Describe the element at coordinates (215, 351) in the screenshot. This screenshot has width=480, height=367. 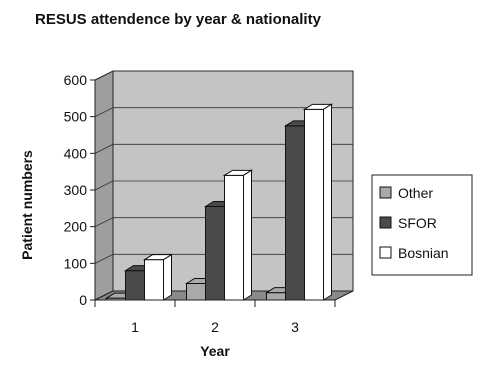
I see `x-axis-label: Year` at that location.